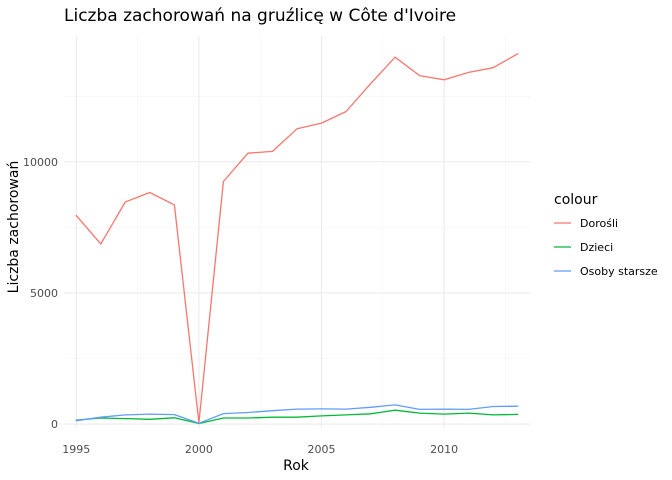 The height and width of the screenshot is (480, 672). What do you see at coordinates (40, 162) in the screenshot?
I see `y-tick-label: 10000` at bounding box center [40, 162].